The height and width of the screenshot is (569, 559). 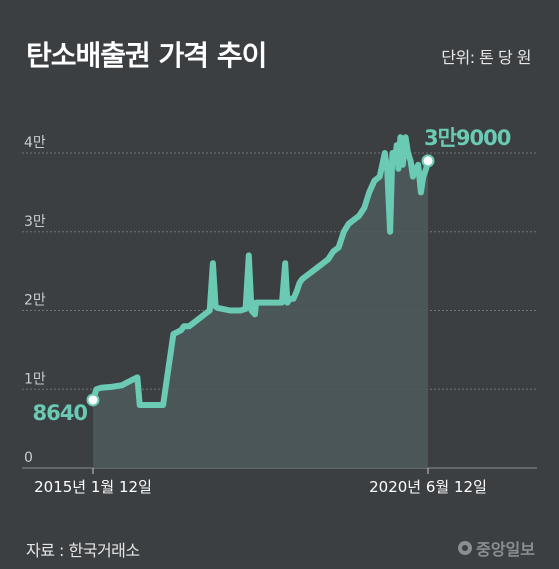 What do you see at coordinates (428, 487) in the screenshot?
I see `x-tick-label: 2020년 6월 12일` at bounding box center [428, 487].